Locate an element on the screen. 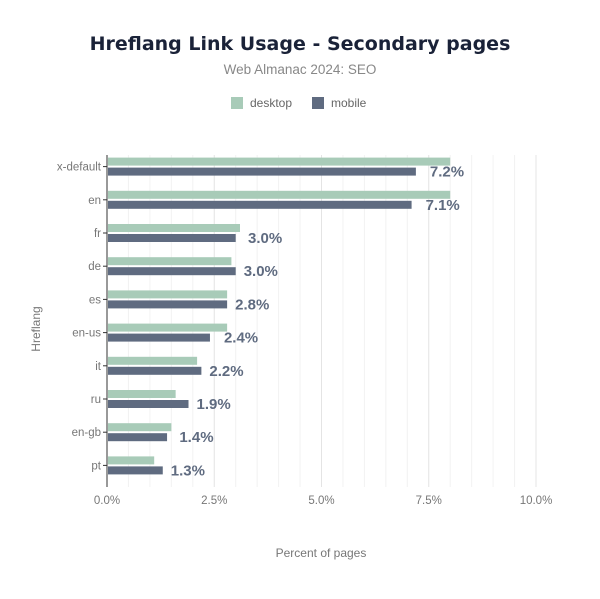 This screenshot has width=600, height=599. x-axis-ticks: 0.0% 2.5% 5.0% 7.5% 10.0% is located at coordinates (323, 501).